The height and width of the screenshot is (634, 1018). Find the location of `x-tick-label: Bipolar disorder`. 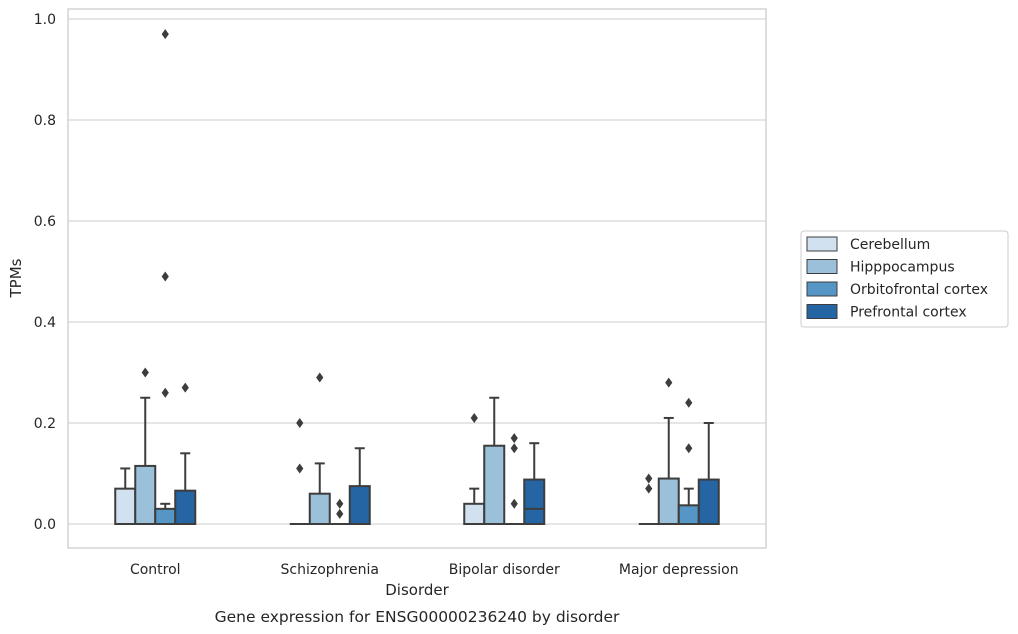

x-tick-label: Bipolar disorder is located at coordinates (504, 570).